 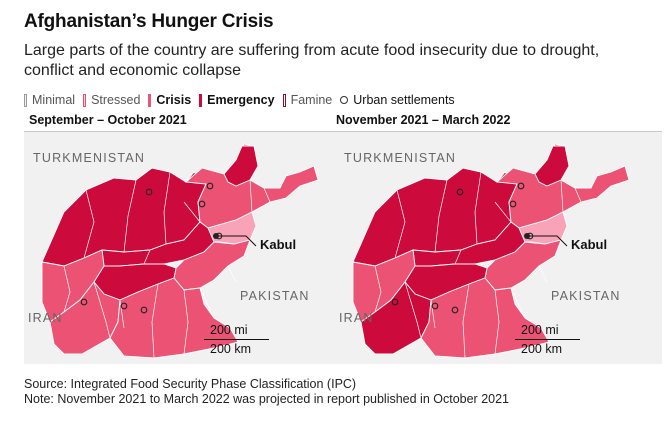 I want to click on legend-label: Crisis, so click(x=174, y=100).